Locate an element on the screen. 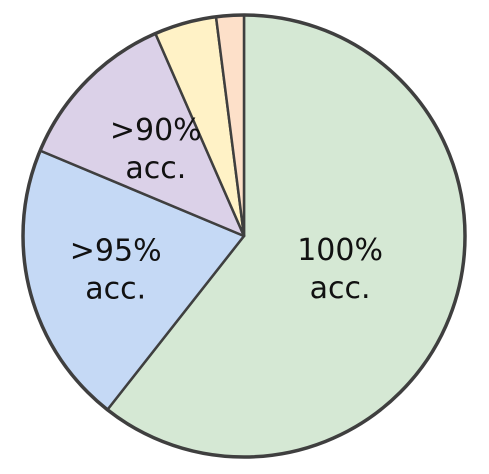 This screenshot has width=489, height=474. pie-slice-0-label-line-0: 100% is located at coordinates (340, 250).